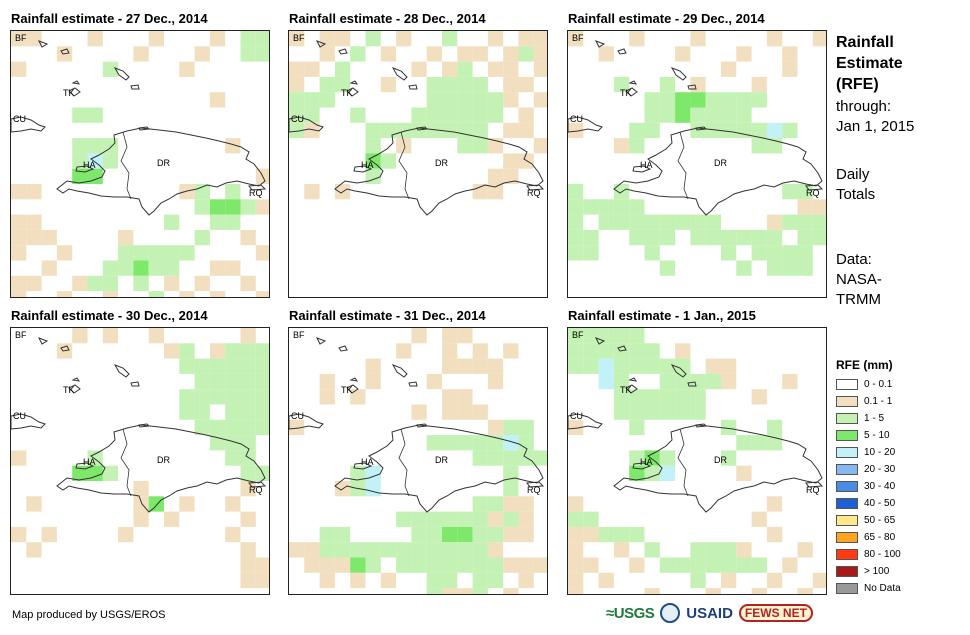 The image size is (970, 635). What do you see at coordinates (363, 466) in the screenshot?
I see `gonave-island-outline` at bounding box center [363, 466].